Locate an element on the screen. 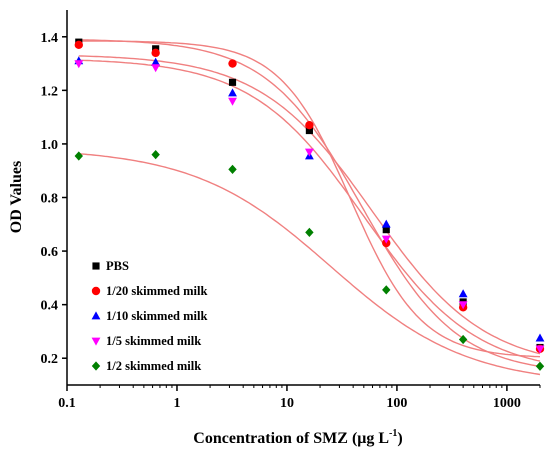 The width and height of the screenshot is (550, 460). x-axis-title-sup: -1 is located at coordinates (393, 433).